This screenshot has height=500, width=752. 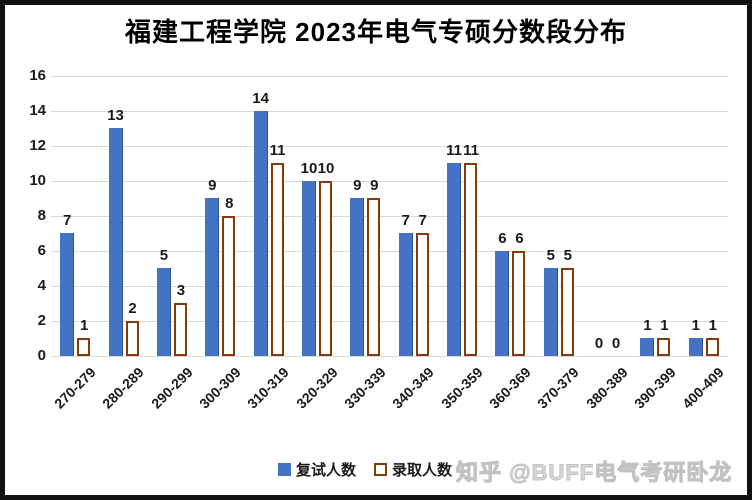 I want to click on data-label-luqu-330-339: 9, so click(x=374, y=185).